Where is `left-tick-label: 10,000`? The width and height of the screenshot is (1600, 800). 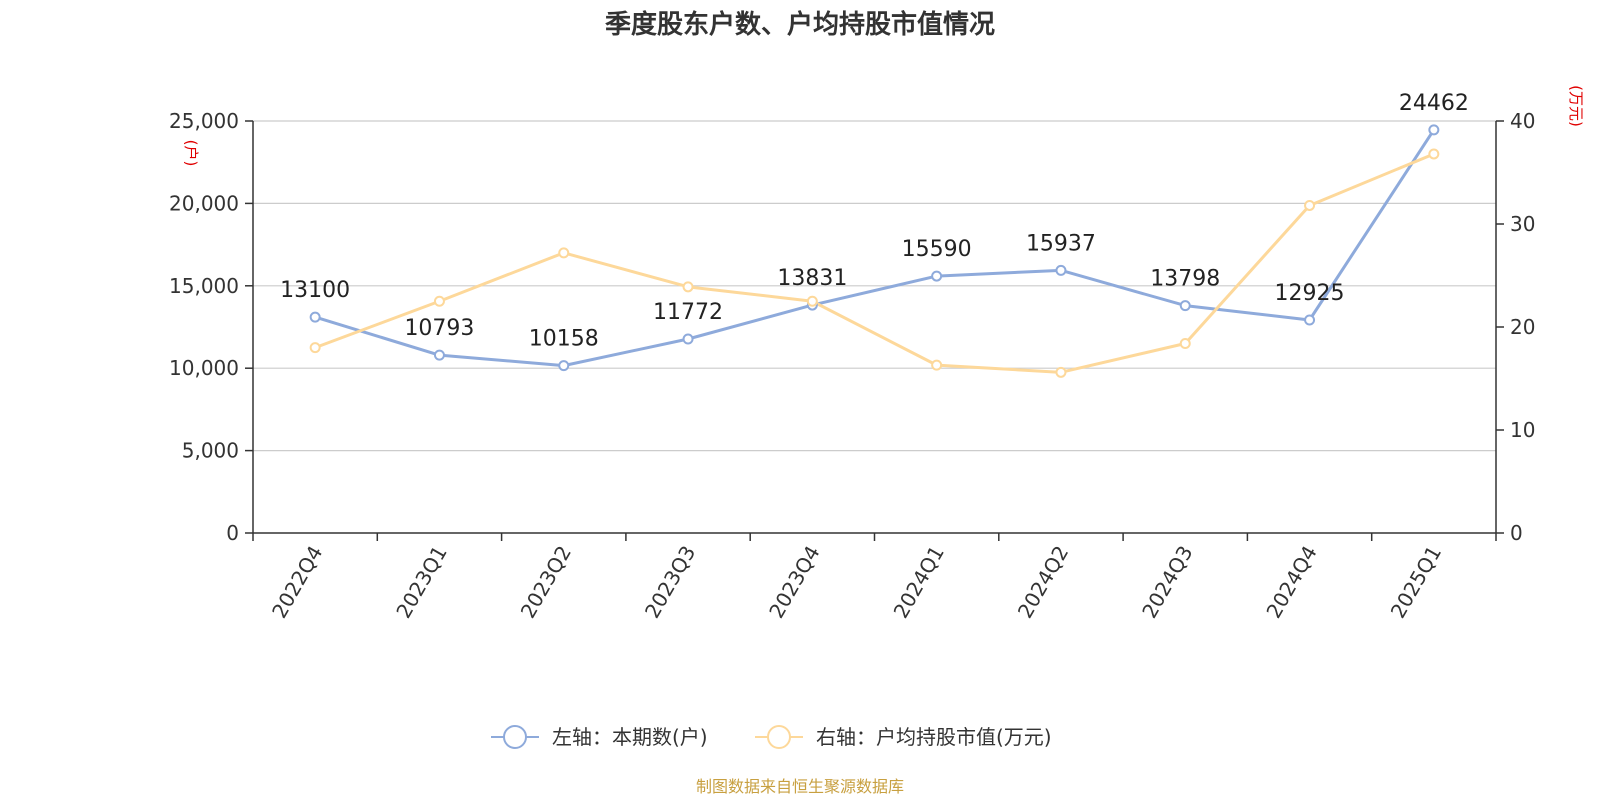
left-tick-label: 10,000 is located at coordinates (204, 368).